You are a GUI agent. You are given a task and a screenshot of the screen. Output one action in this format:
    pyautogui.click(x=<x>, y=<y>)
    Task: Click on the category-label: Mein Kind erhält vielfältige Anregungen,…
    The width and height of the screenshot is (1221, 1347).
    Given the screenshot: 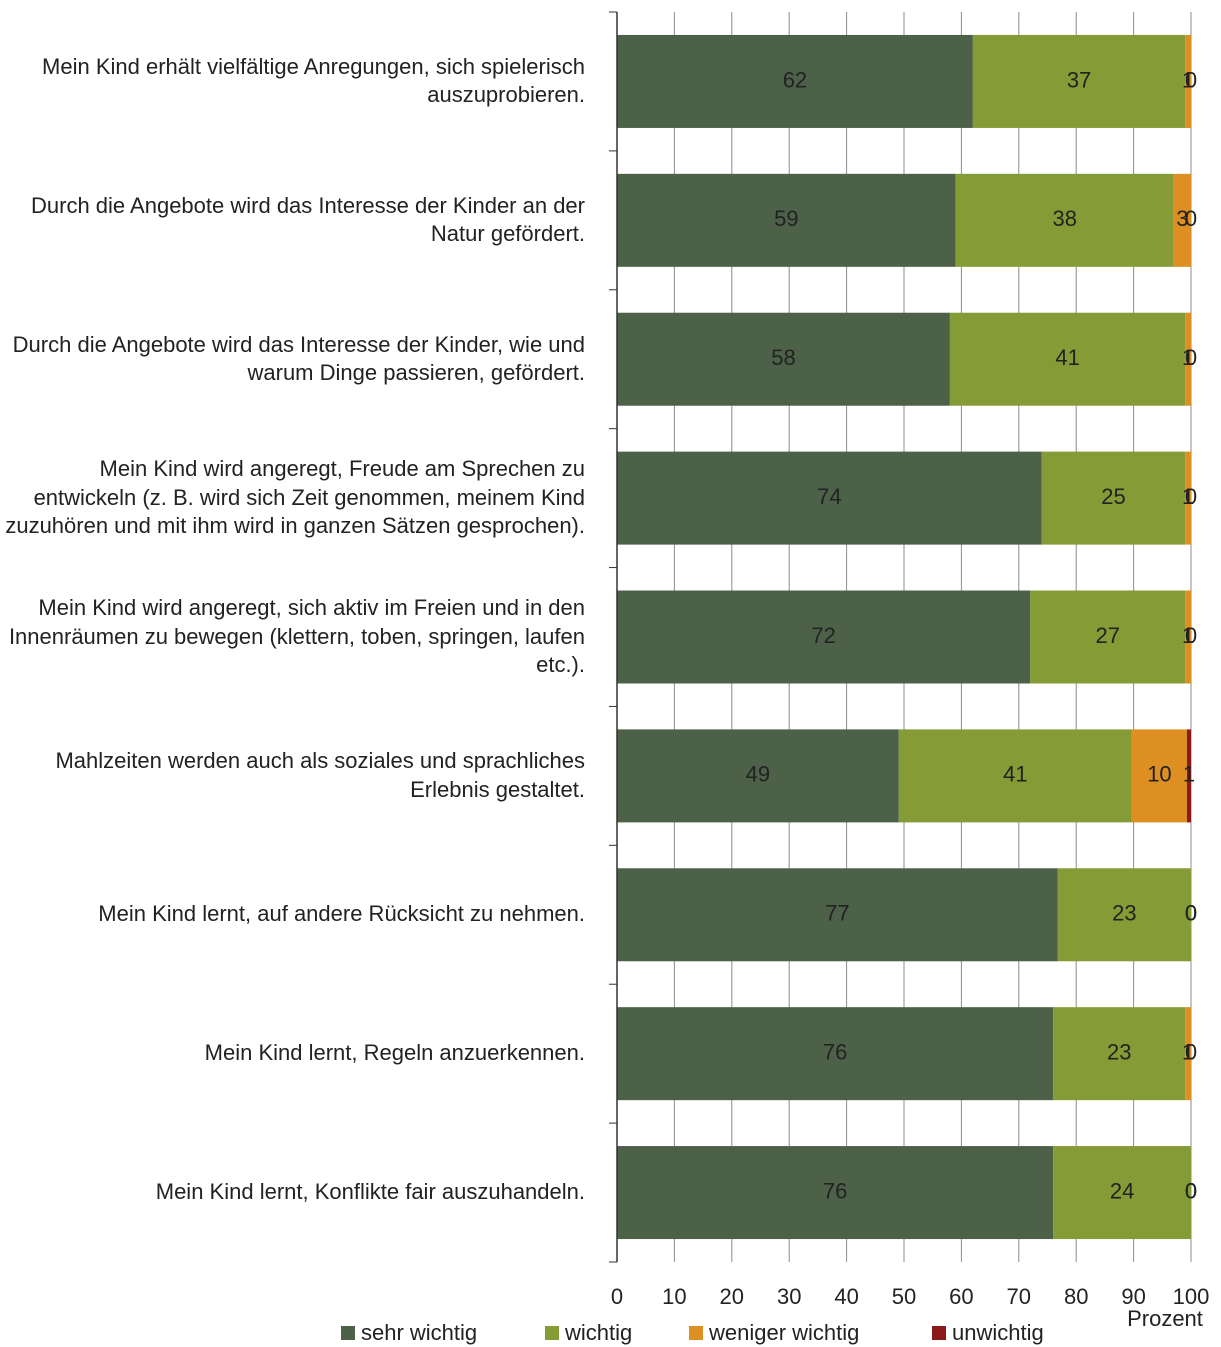 What is the action you would take?
    pyautogui.click(x=313, y=80)
    